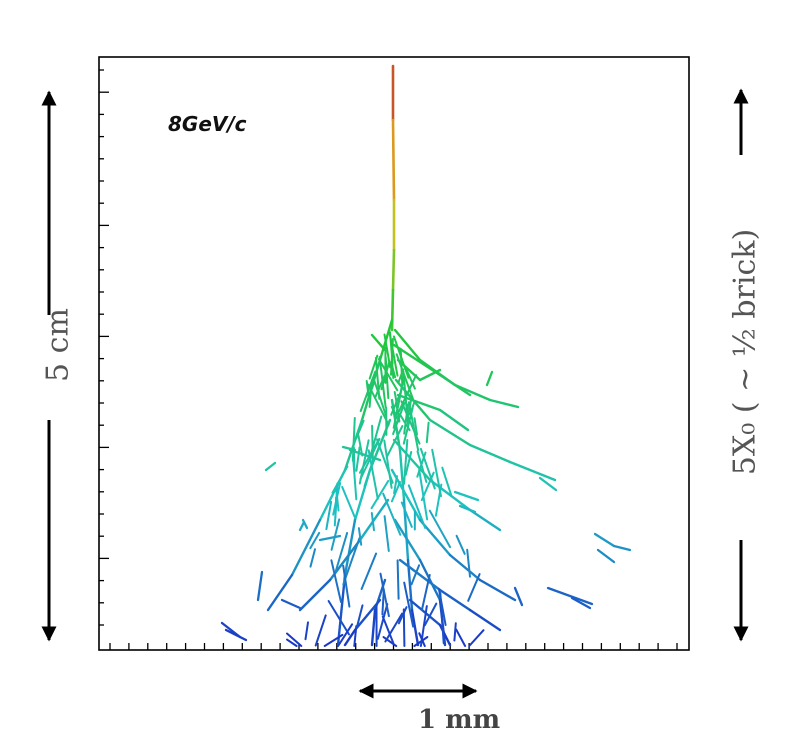  Describe the element at coordinates (58, 345) in the screenshot. I see `left-scale-label: 5 cm` at that location.